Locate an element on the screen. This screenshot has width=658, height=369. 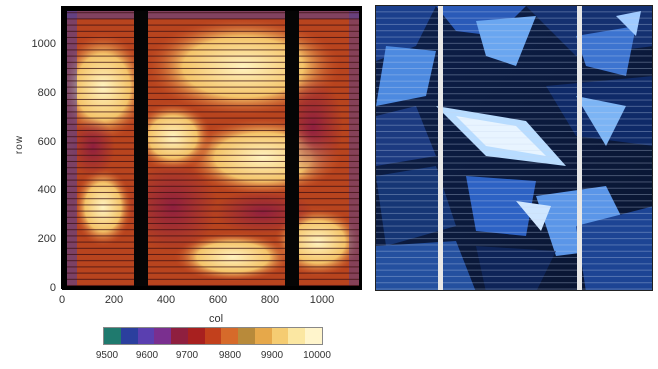
x-tick-label: 1000 is located at coordinates (322, 300).